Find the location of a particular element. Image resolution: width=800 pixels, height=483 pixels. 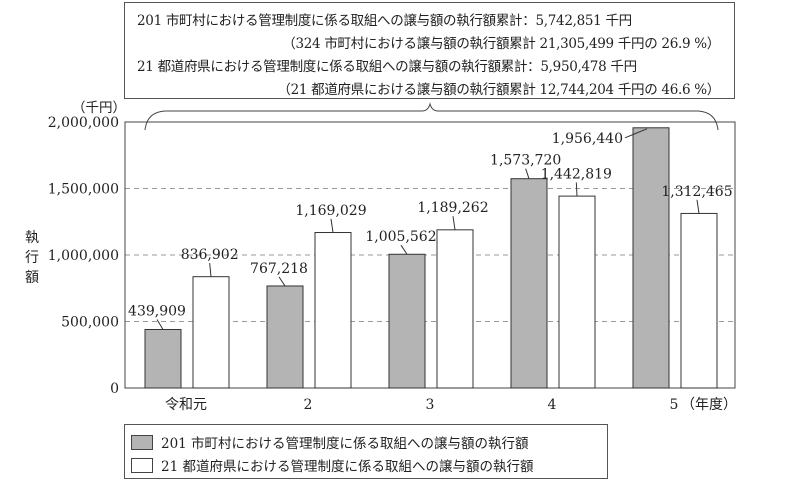

data-label: 767,218 is located at coordinates (279, 269).